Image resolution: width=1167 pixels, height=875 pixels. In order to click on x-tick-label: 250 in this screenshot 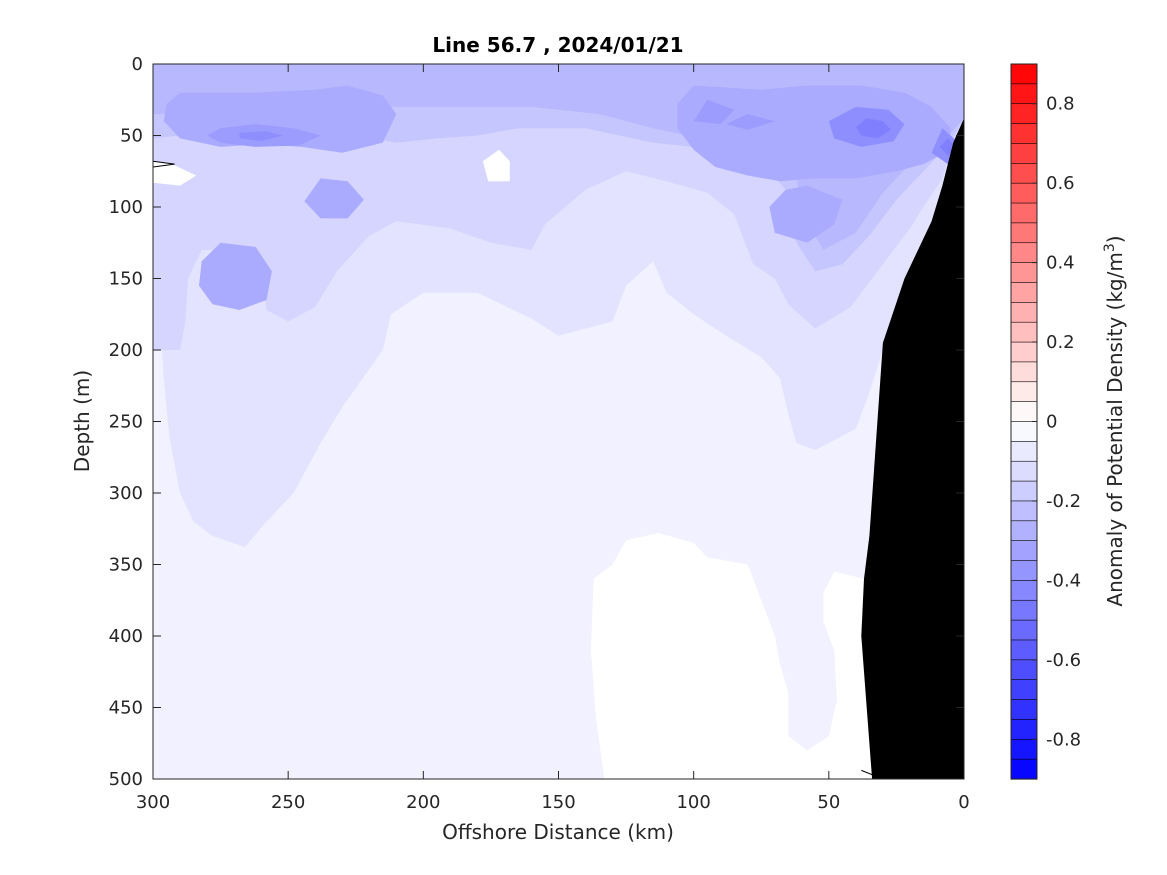, I will do `click(288, 802)`.